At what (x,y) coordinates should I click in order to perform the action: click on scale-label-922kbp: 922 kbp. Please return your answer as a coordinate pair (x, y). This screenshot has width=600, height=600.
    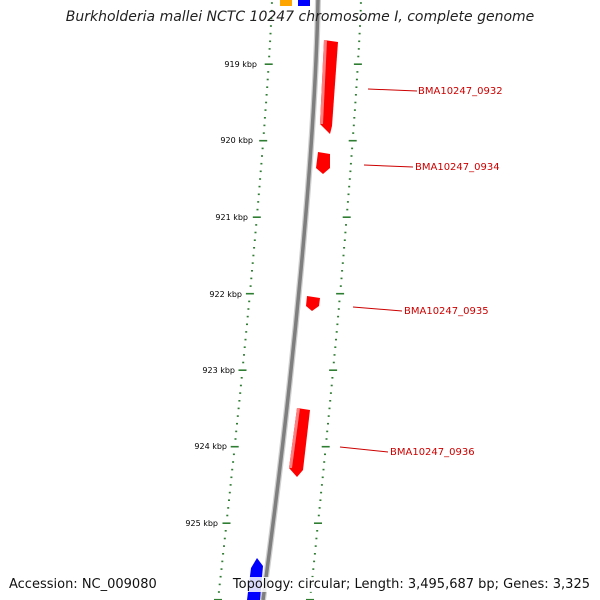
    Looking at the image, I should click on (225, 294).